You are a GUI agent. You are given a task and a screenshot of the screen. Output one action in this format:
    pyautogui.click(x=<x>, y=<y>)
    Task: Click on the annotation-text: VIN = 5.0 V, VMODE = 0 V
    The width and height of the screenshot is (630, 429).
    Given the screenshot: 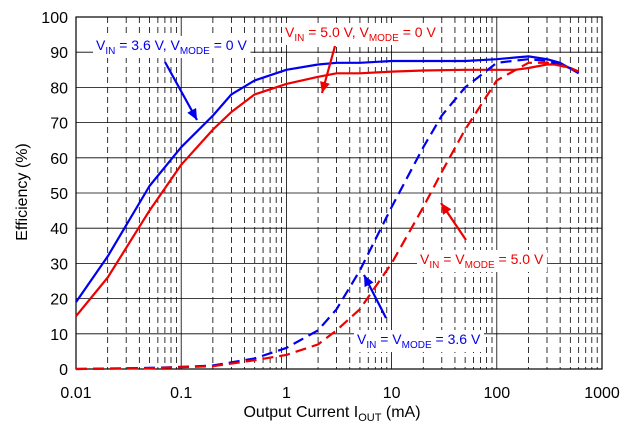 What is the action you would take?
    pyautogui.click(x=360, y=34)
    